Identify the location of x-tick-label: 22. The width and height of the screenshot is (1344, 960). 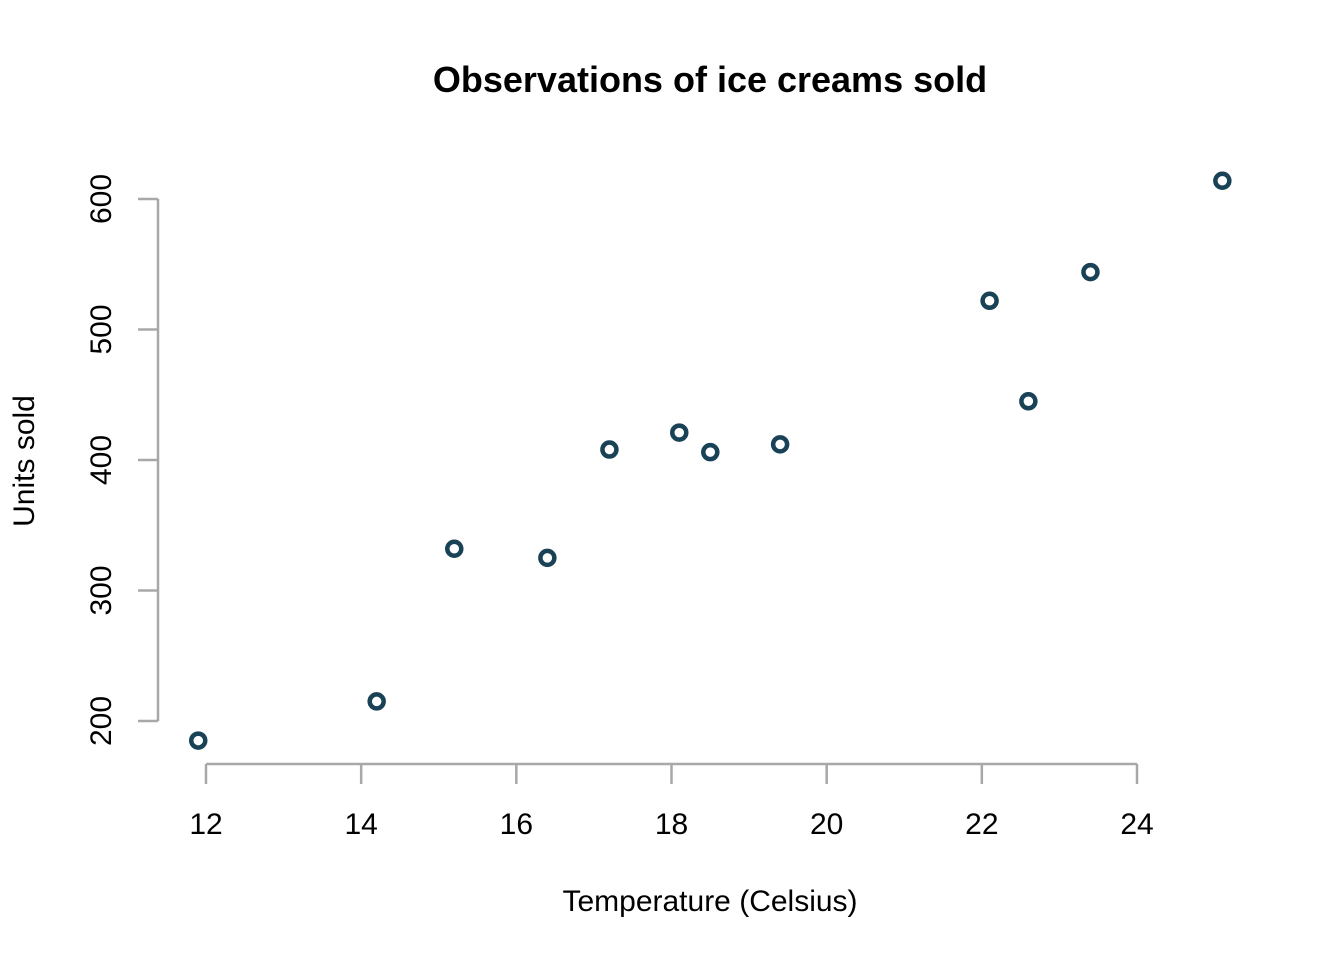
(981, 824).